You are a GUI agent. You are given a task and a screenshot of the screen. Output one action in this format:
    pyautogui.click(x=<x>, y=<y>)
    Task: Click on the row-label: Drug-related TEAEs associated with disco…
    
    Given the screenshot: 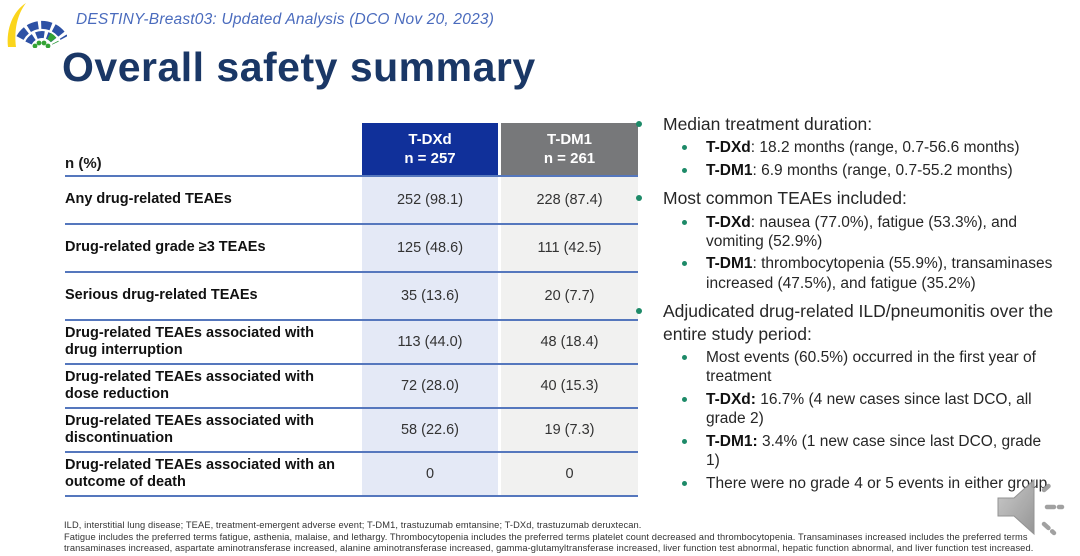 What is the action you would take?
    pyautogui.click(x=189, y=429)
    